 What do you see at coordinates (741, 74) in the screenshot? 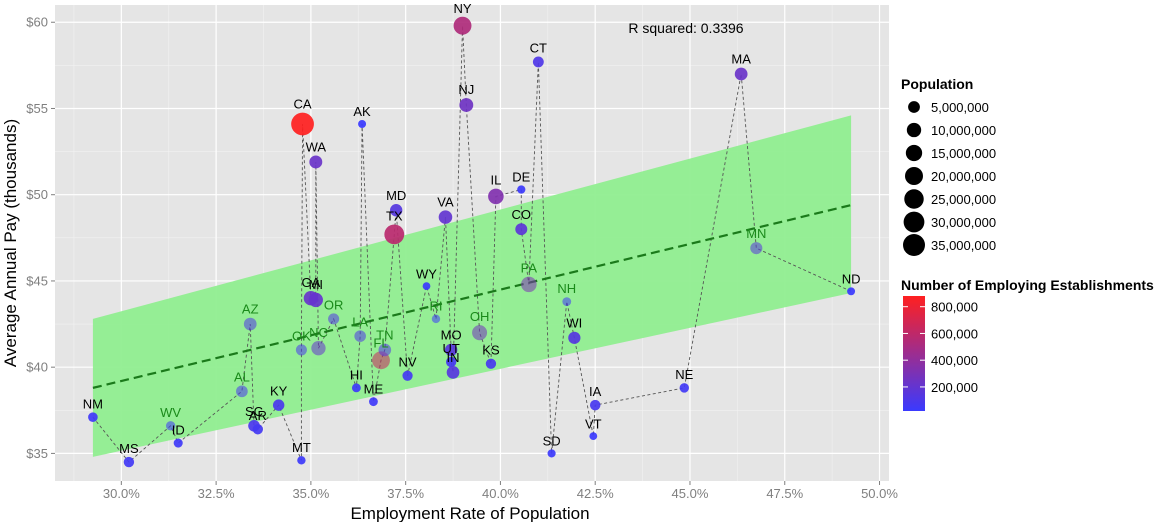
I see `point-ma` at bounding box center [741, 74].